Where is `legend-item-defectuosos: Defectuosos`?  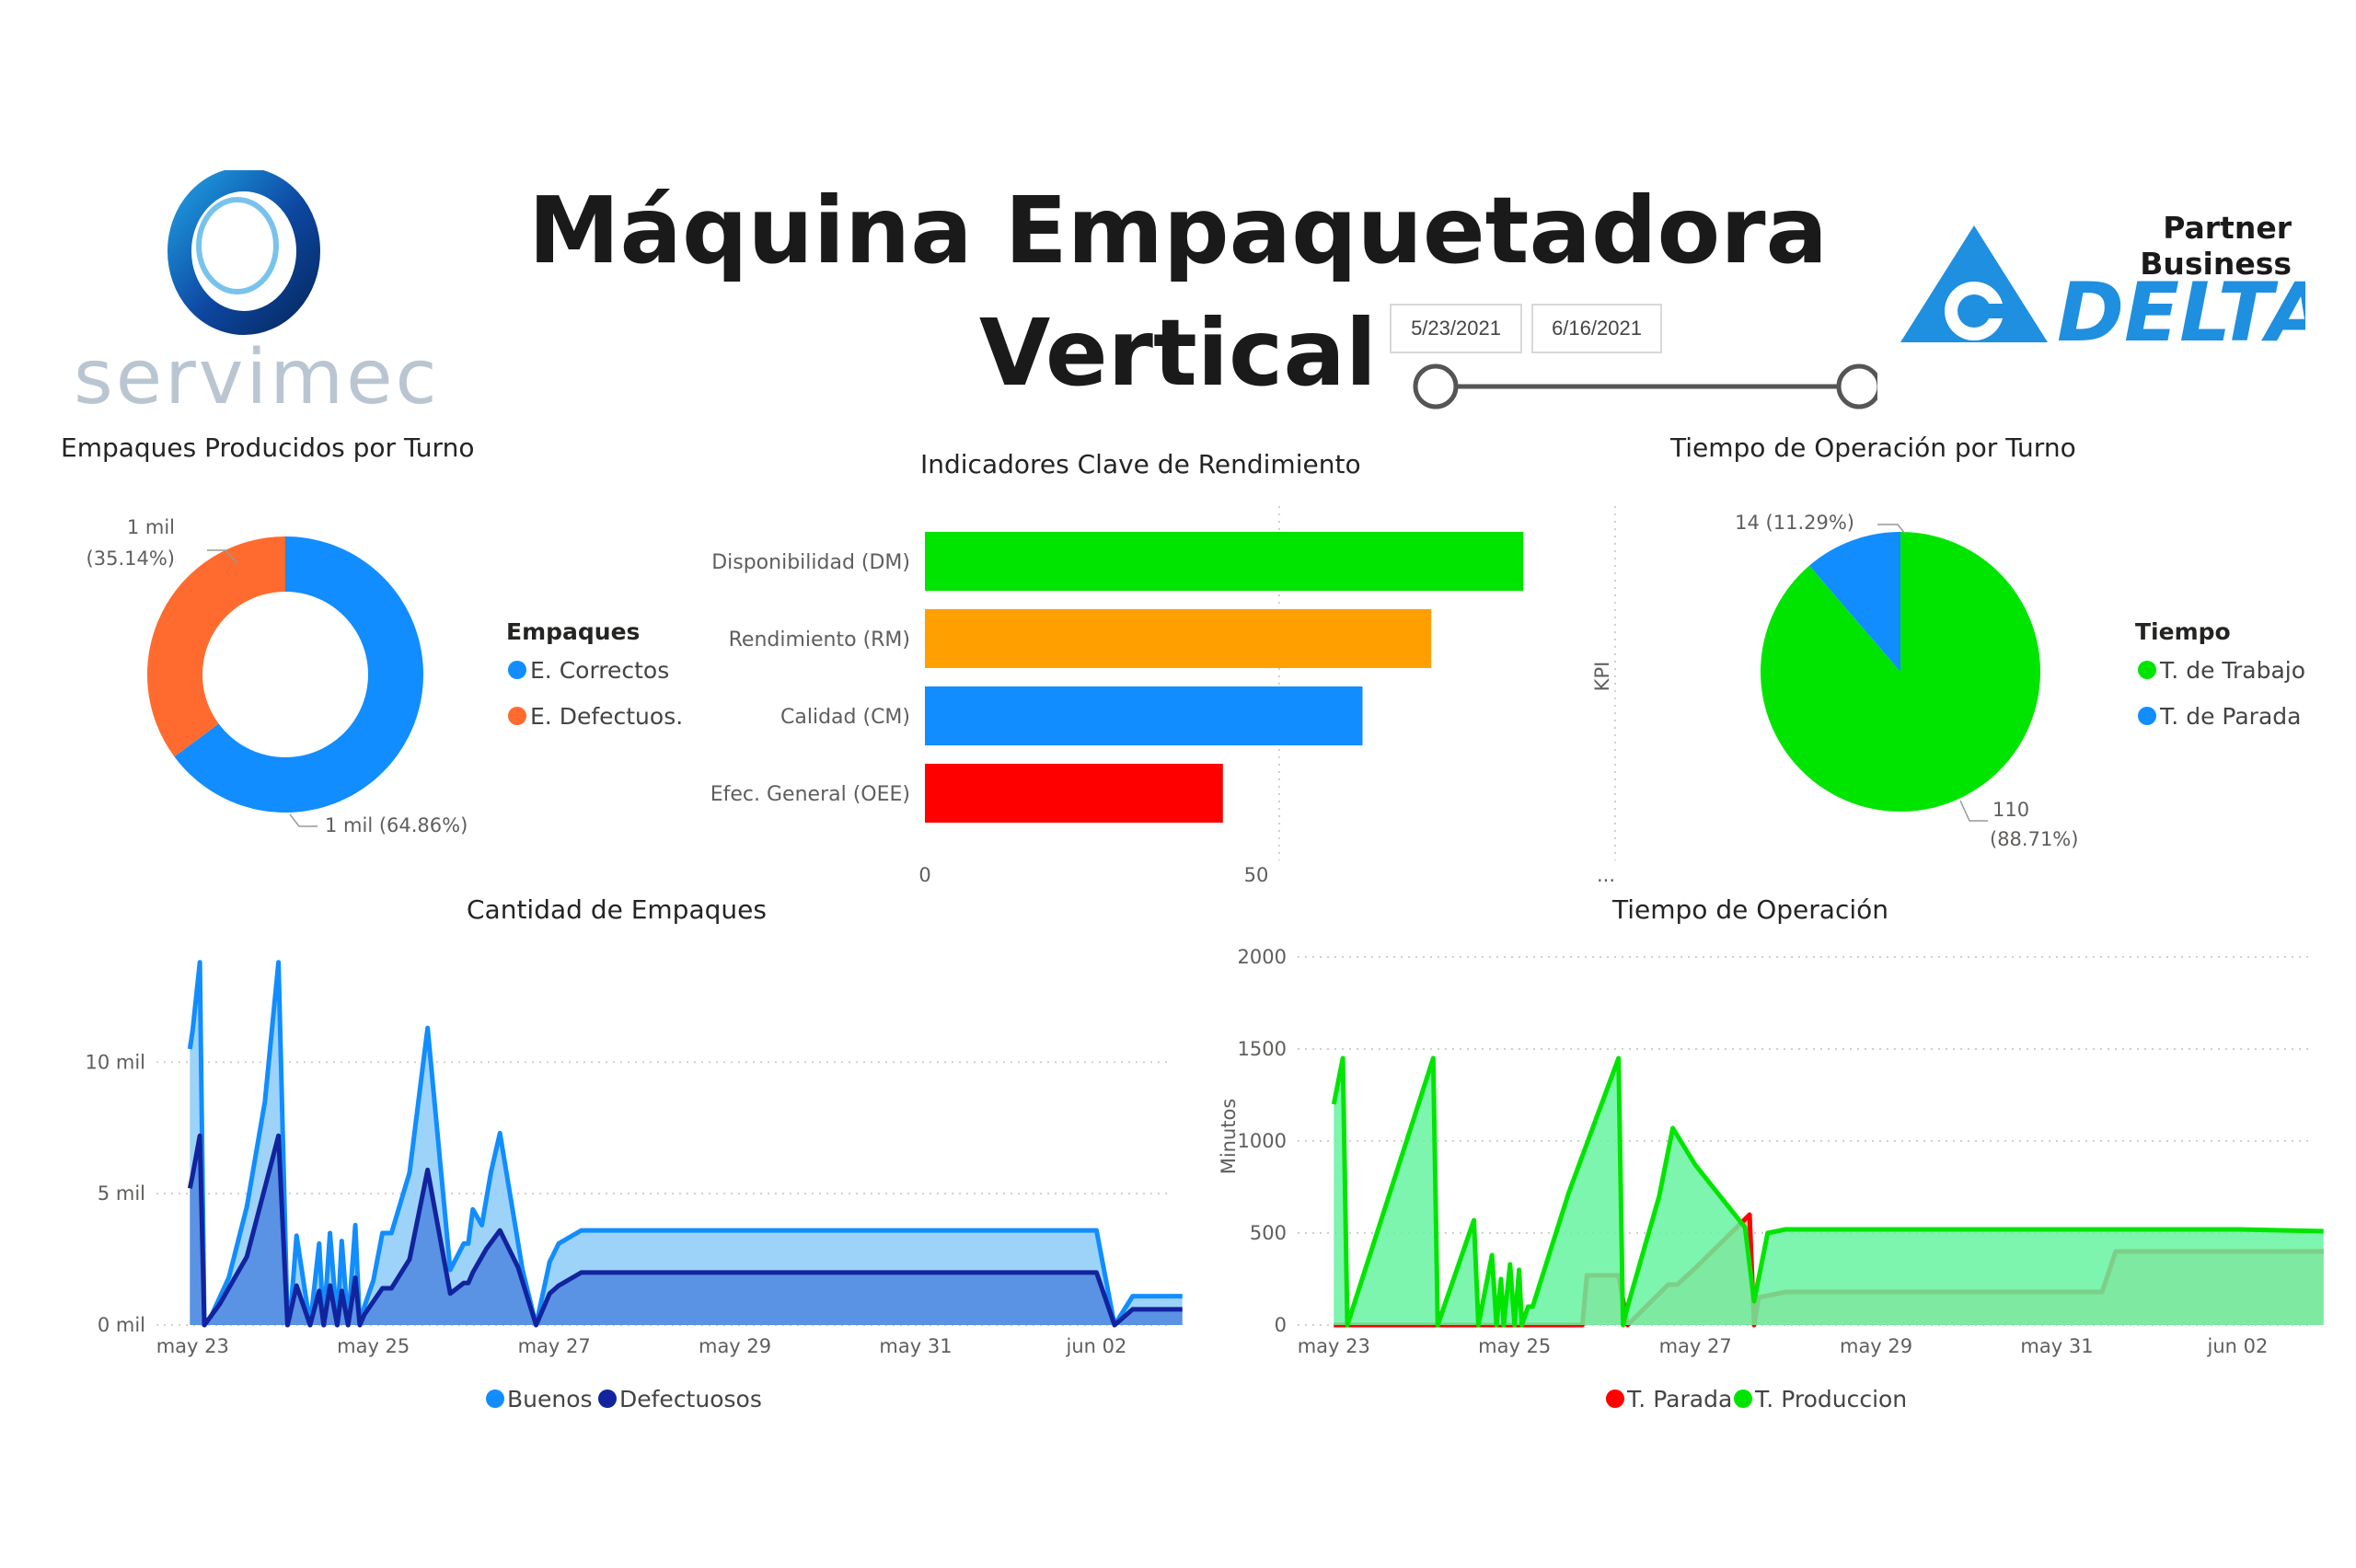 legend-item-defectuosos: Defectuosos is located at coordinates (690, 1399).